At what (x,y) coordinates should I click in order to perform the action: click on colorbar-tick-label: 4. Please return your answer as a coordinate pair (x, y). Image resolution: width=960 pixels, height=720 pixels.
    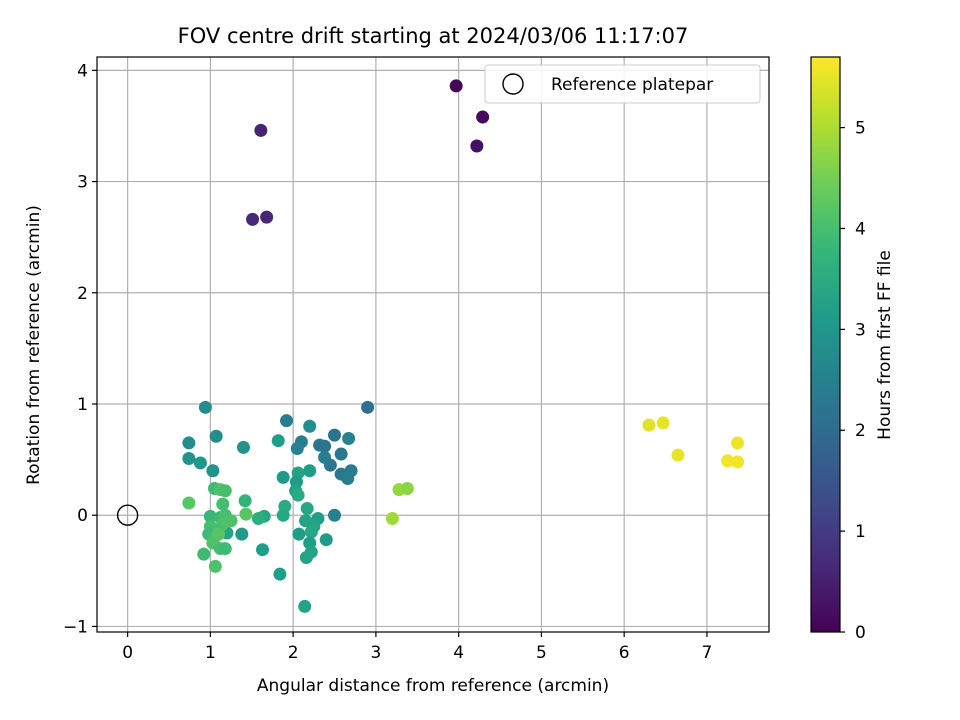
    Looking at the image, I should click on (860, 229).